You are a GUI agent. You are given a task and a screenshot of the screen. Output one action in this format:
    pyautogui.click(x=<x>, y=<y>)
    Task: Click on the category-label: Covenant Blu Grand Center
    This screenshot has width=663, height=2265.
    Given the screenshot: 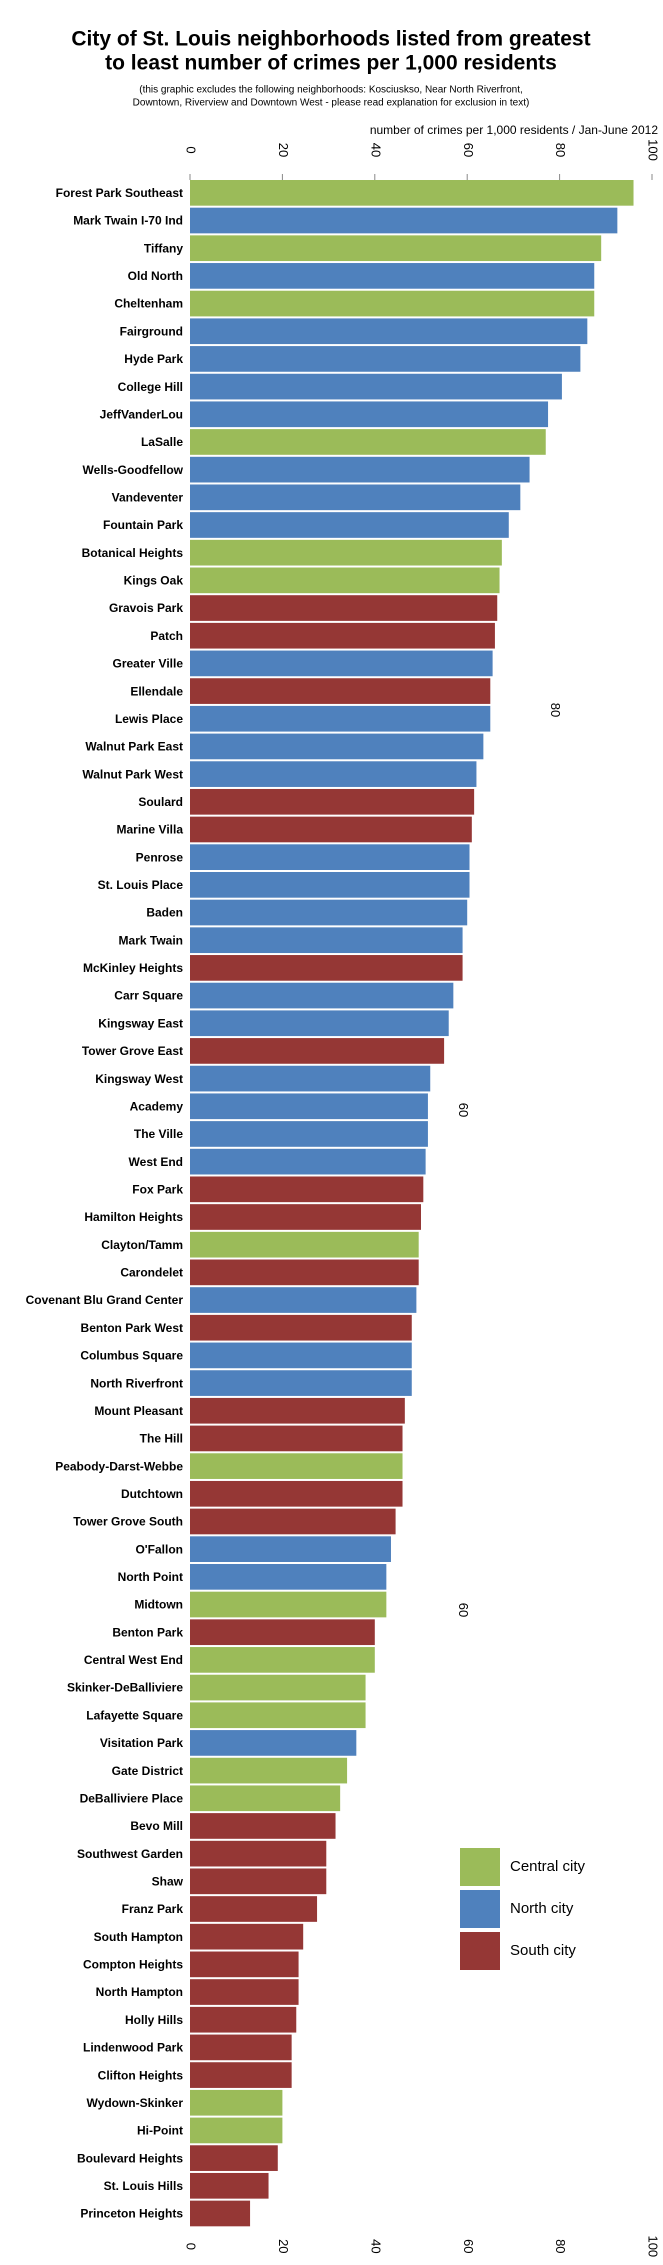 What is the action you would take?
    pyautogui.click(x=105, y=1300)
    